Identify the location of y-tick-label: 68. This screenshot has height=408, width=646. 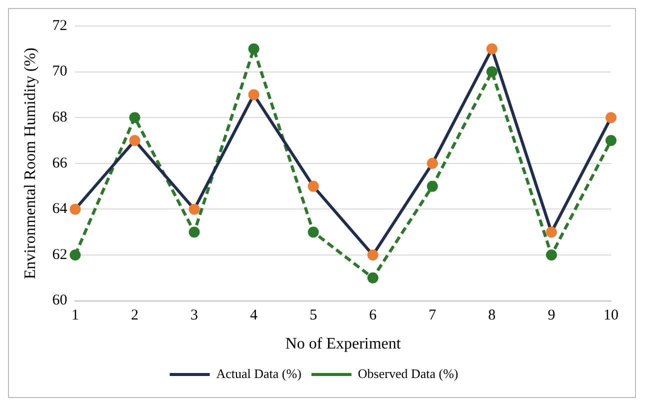
(60, 118).